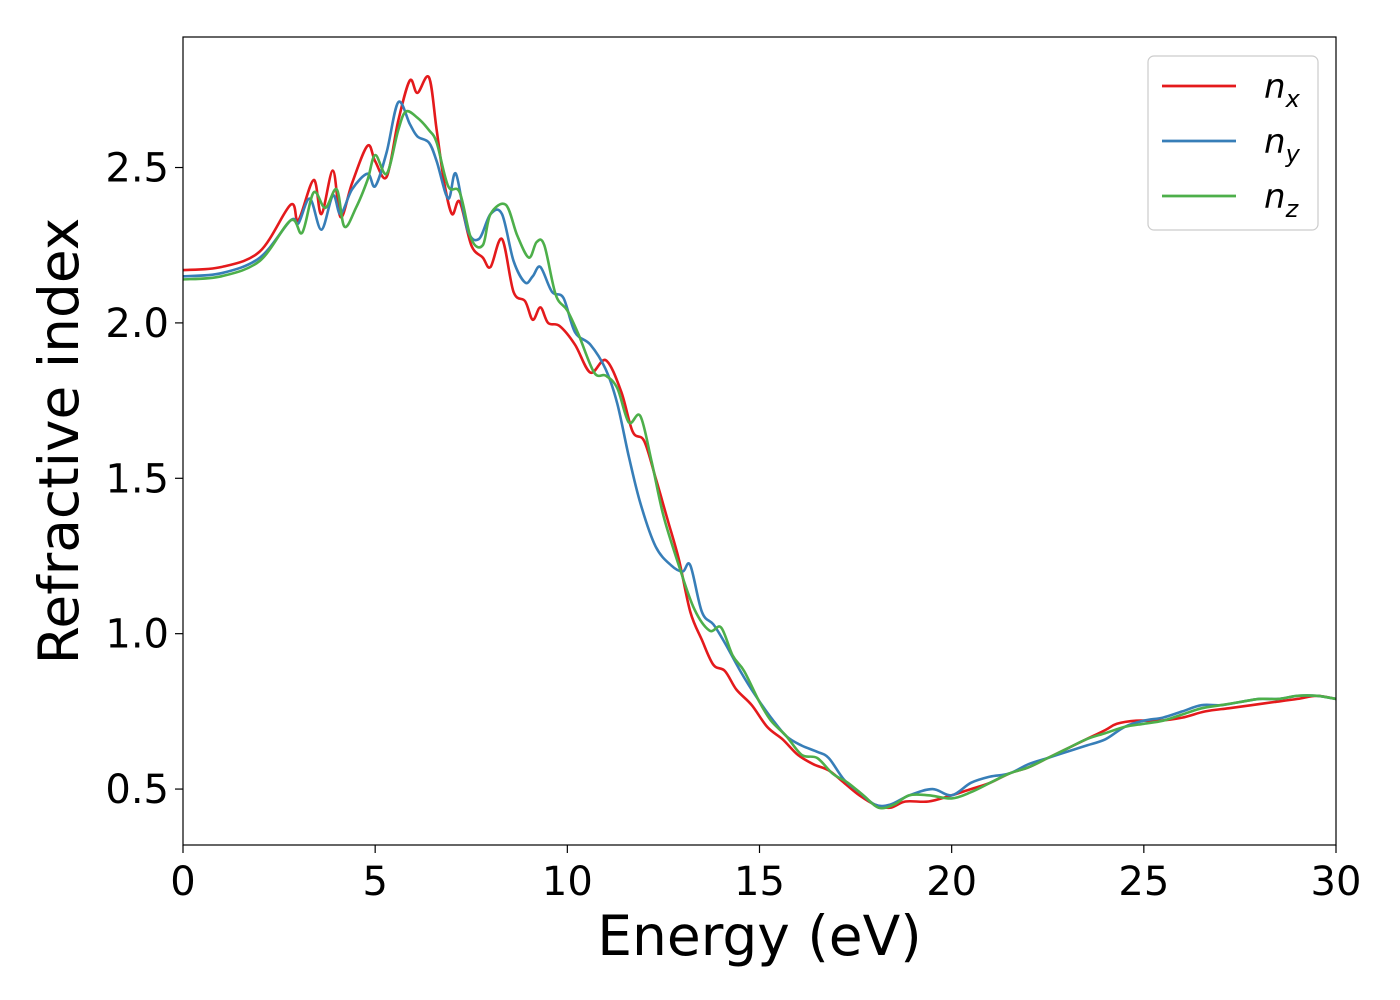 Image resolution: width=1400 pixels, height=1000 pixels. I want to click on x-axis-title: Energy (eV), so click(759, 936).